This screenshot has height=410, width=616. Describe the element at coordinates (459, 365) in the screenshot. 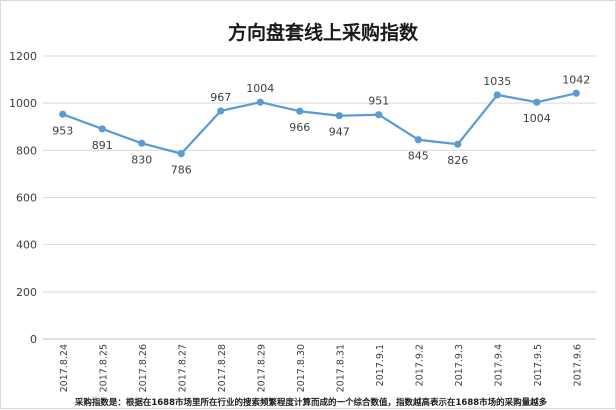

I see `x-tick-label: 2017.9.3` at that location.